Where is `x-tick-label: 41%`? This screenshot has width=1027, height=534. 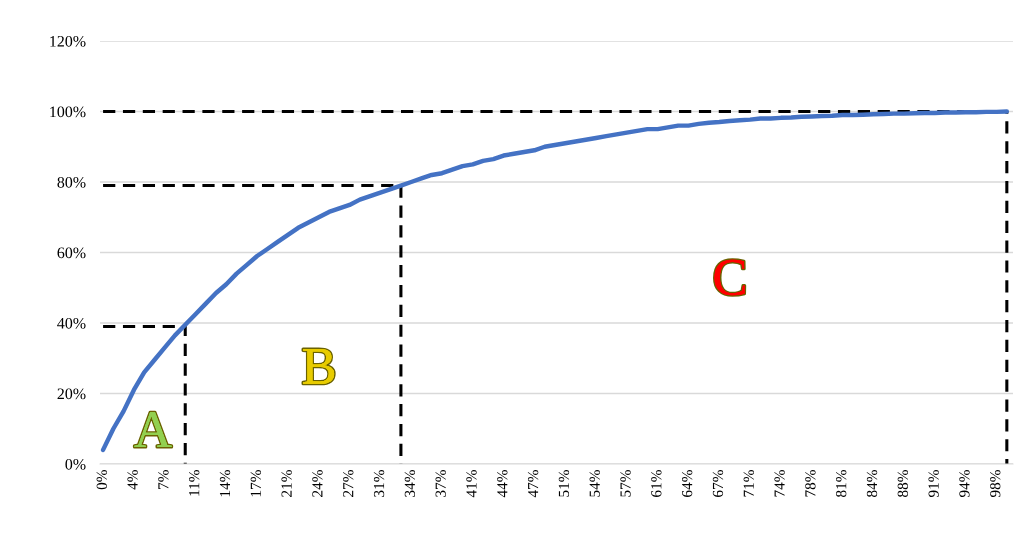
x-tick-label: 41% is located at coordinates (471, 484).